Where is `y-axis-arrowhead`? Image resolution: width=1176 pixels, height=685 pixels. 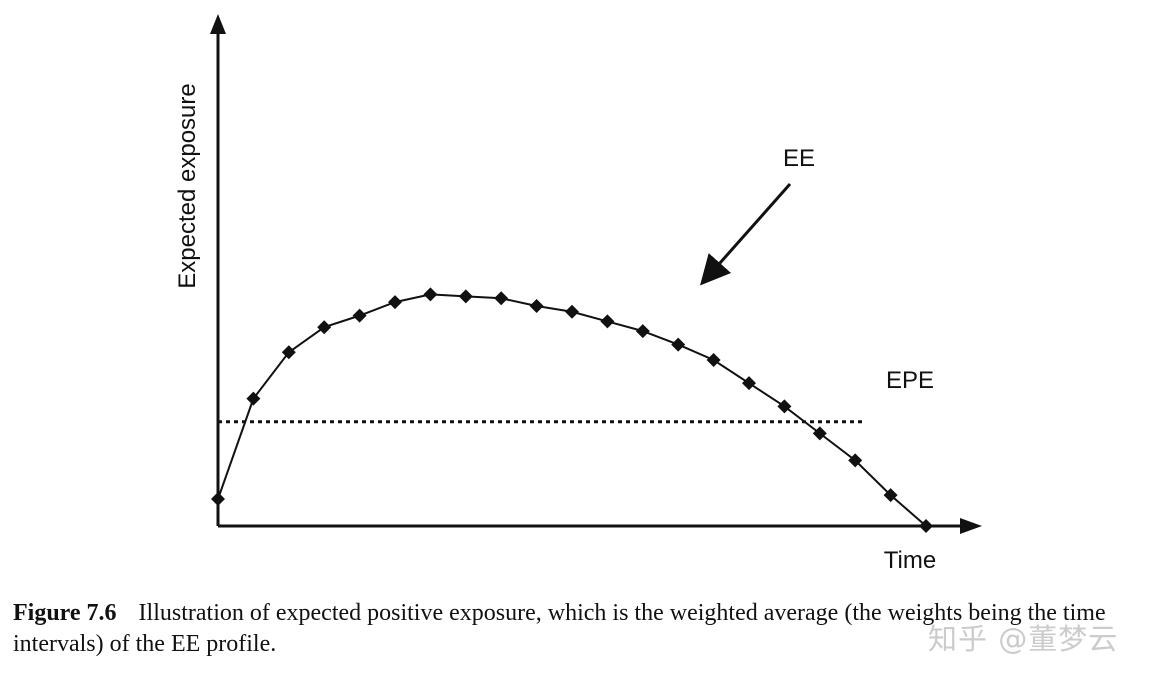
y-axis-arrowhead is located at coordinates (218, 24).